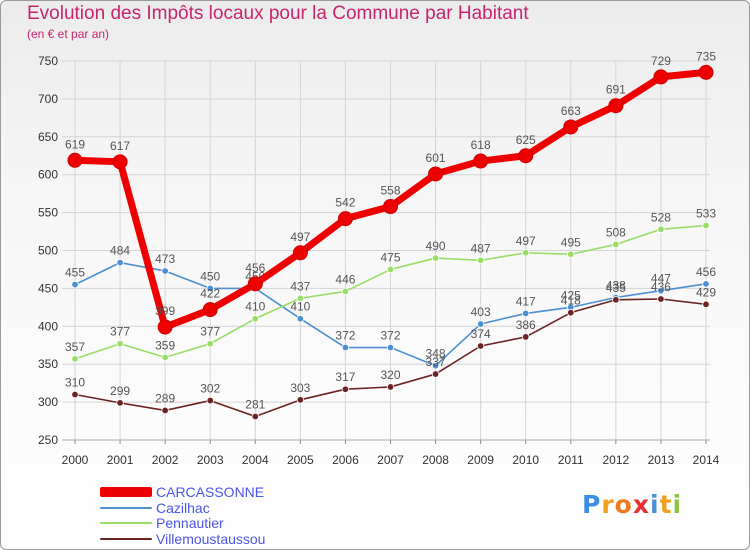 This screenshot has width=750, height=550. Describe the element at coordinates (48, 364) in the screenshot. I see `y-tick-label: 350` at that location.